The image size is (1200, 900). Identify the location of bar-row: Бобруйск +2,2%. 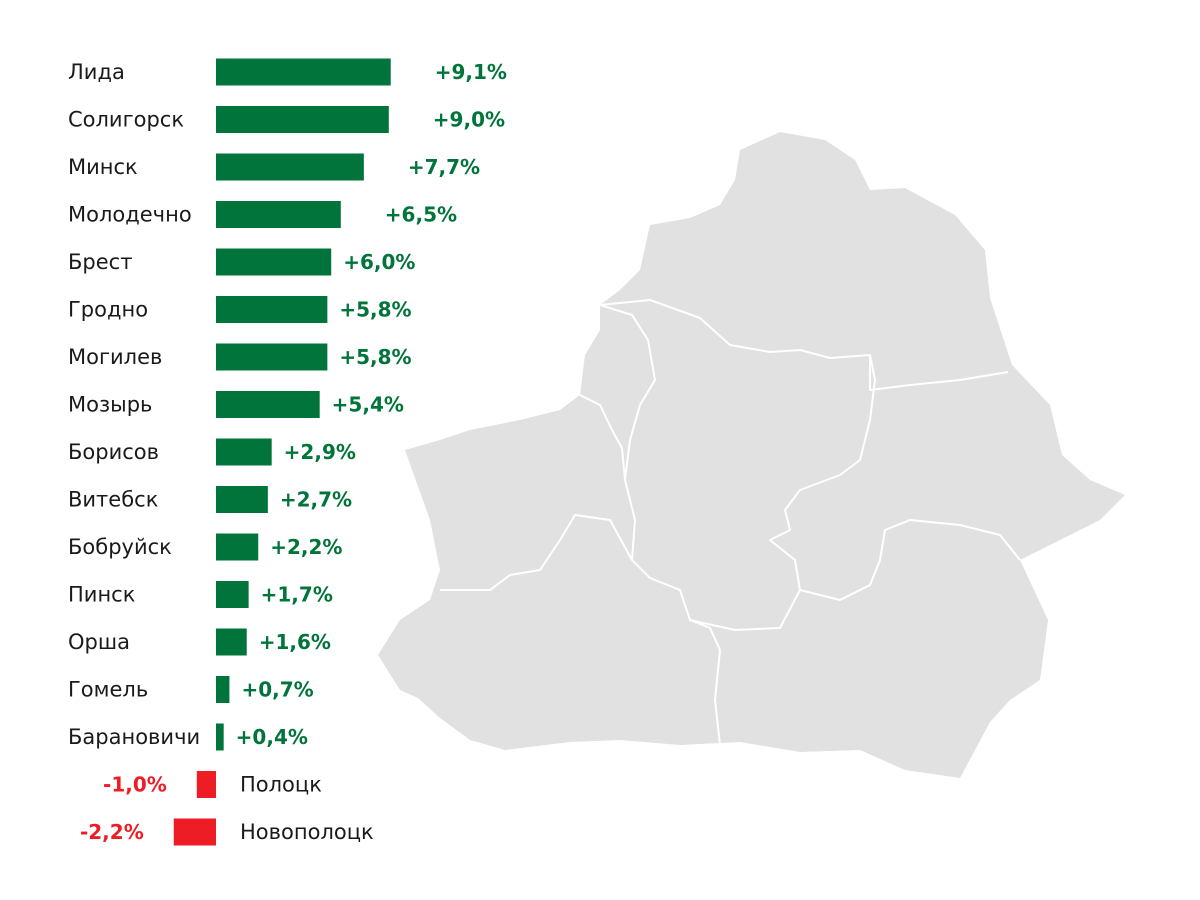
(205, 547).